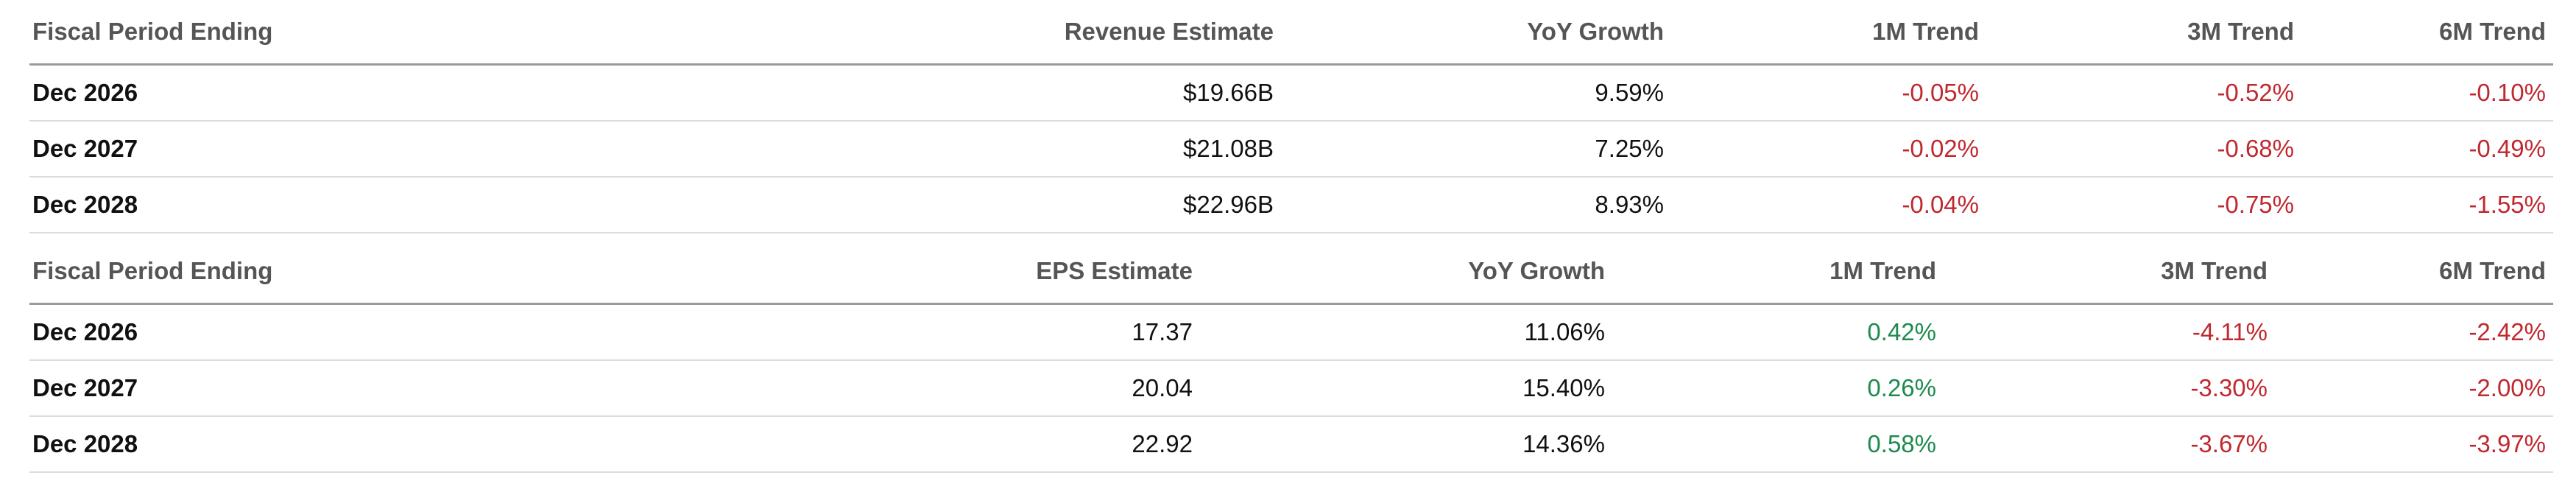  What do you see at coordinates (2109, 444) in the screenshot?
I see `trend-3m-cell: -3.67%` at bounding box center [2109, 444].